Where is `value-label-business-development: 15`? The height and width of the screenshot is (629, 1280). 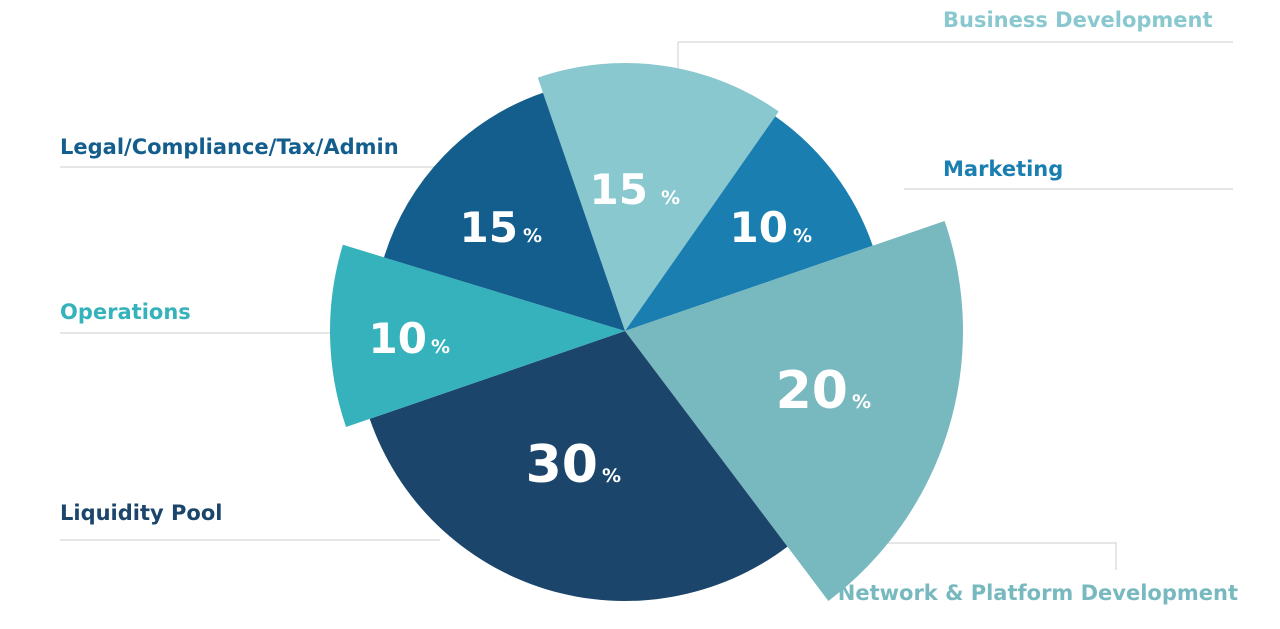 value-label-business-development: 15 is located at coordinates (619, 189).